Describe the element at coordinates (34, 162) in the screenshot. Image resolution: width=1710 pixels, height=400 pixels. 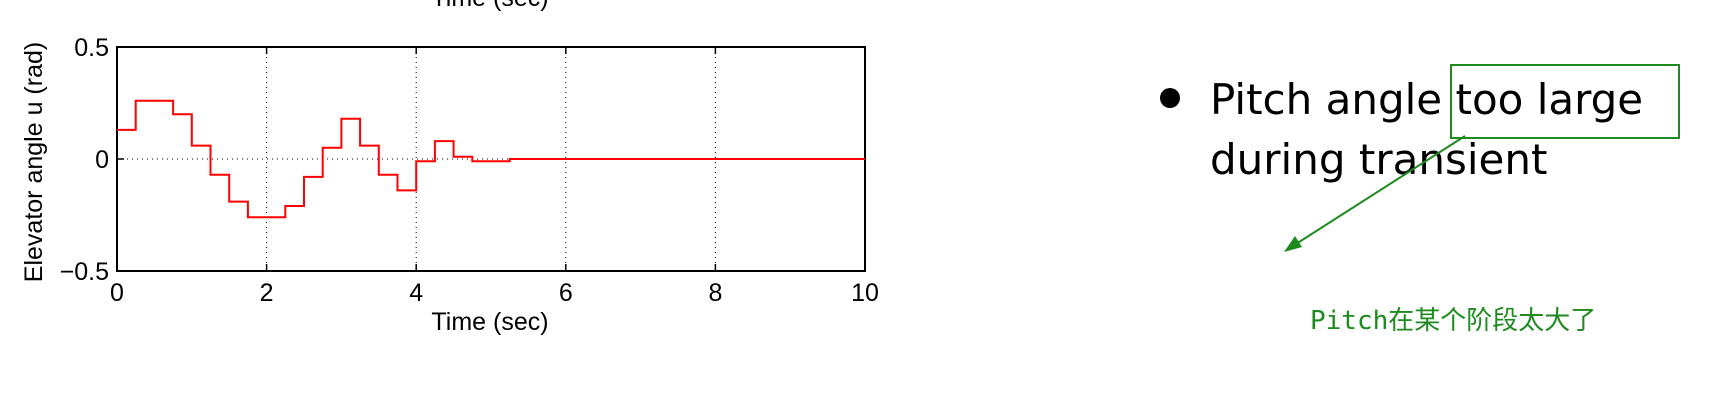
I see `y-axis-label: Elevator angle u (rad)` at that location.